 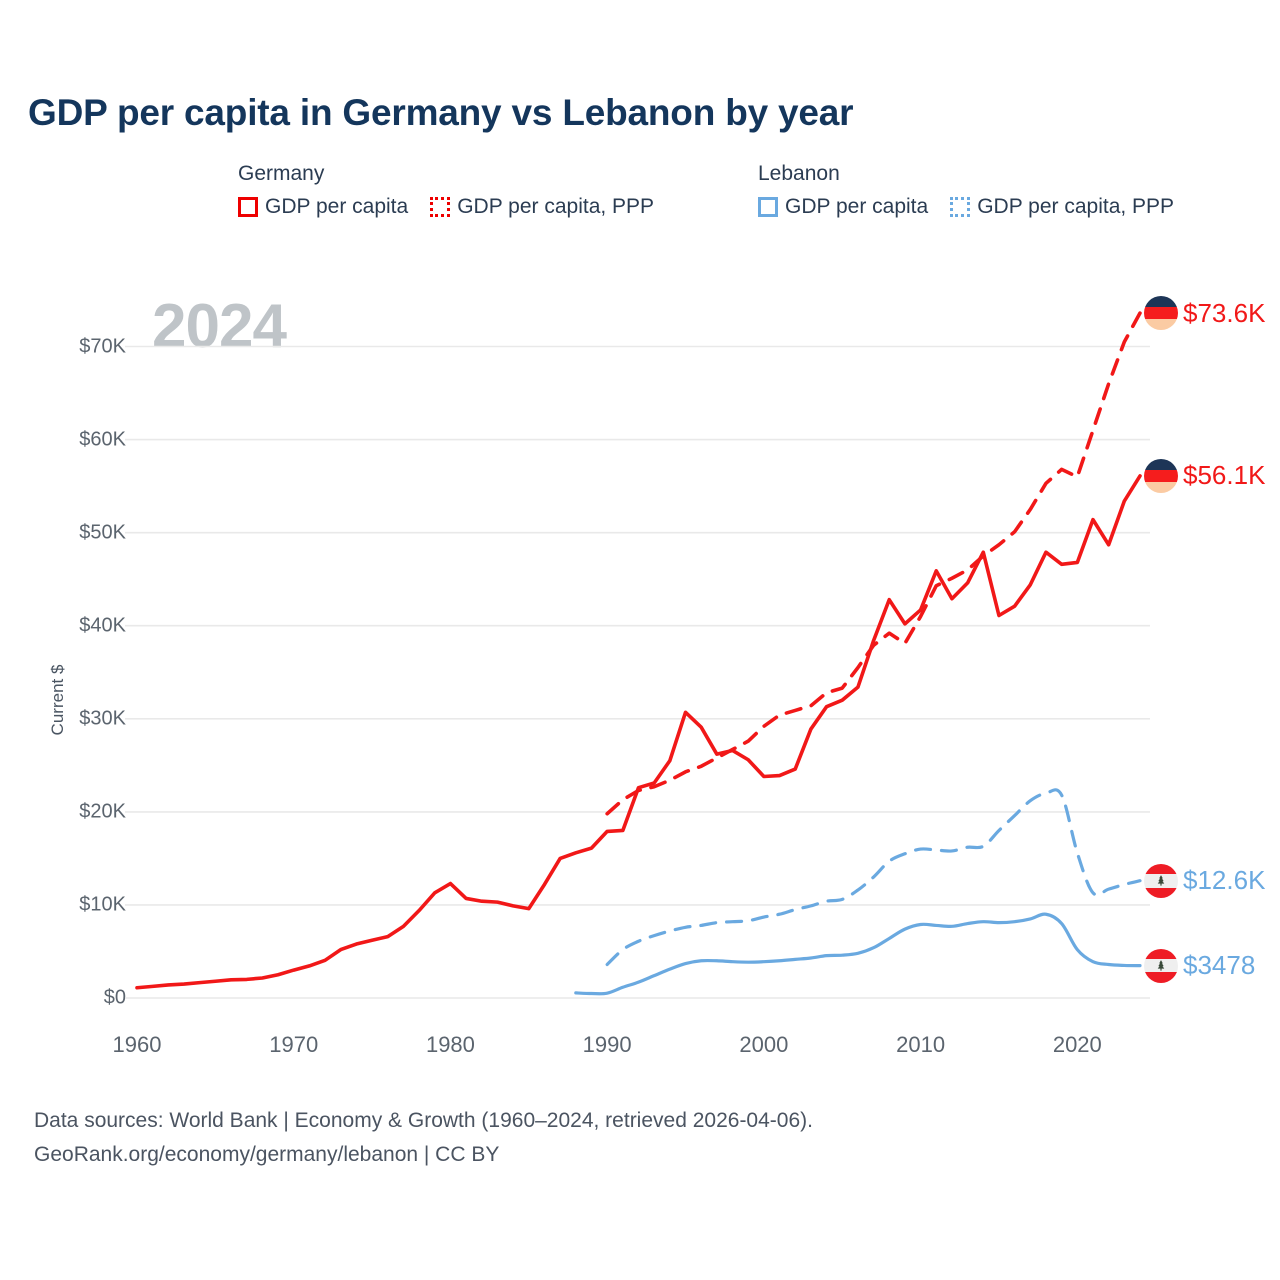 I want to click on x-tick-label: 2010, so click(x=921, y=1044).